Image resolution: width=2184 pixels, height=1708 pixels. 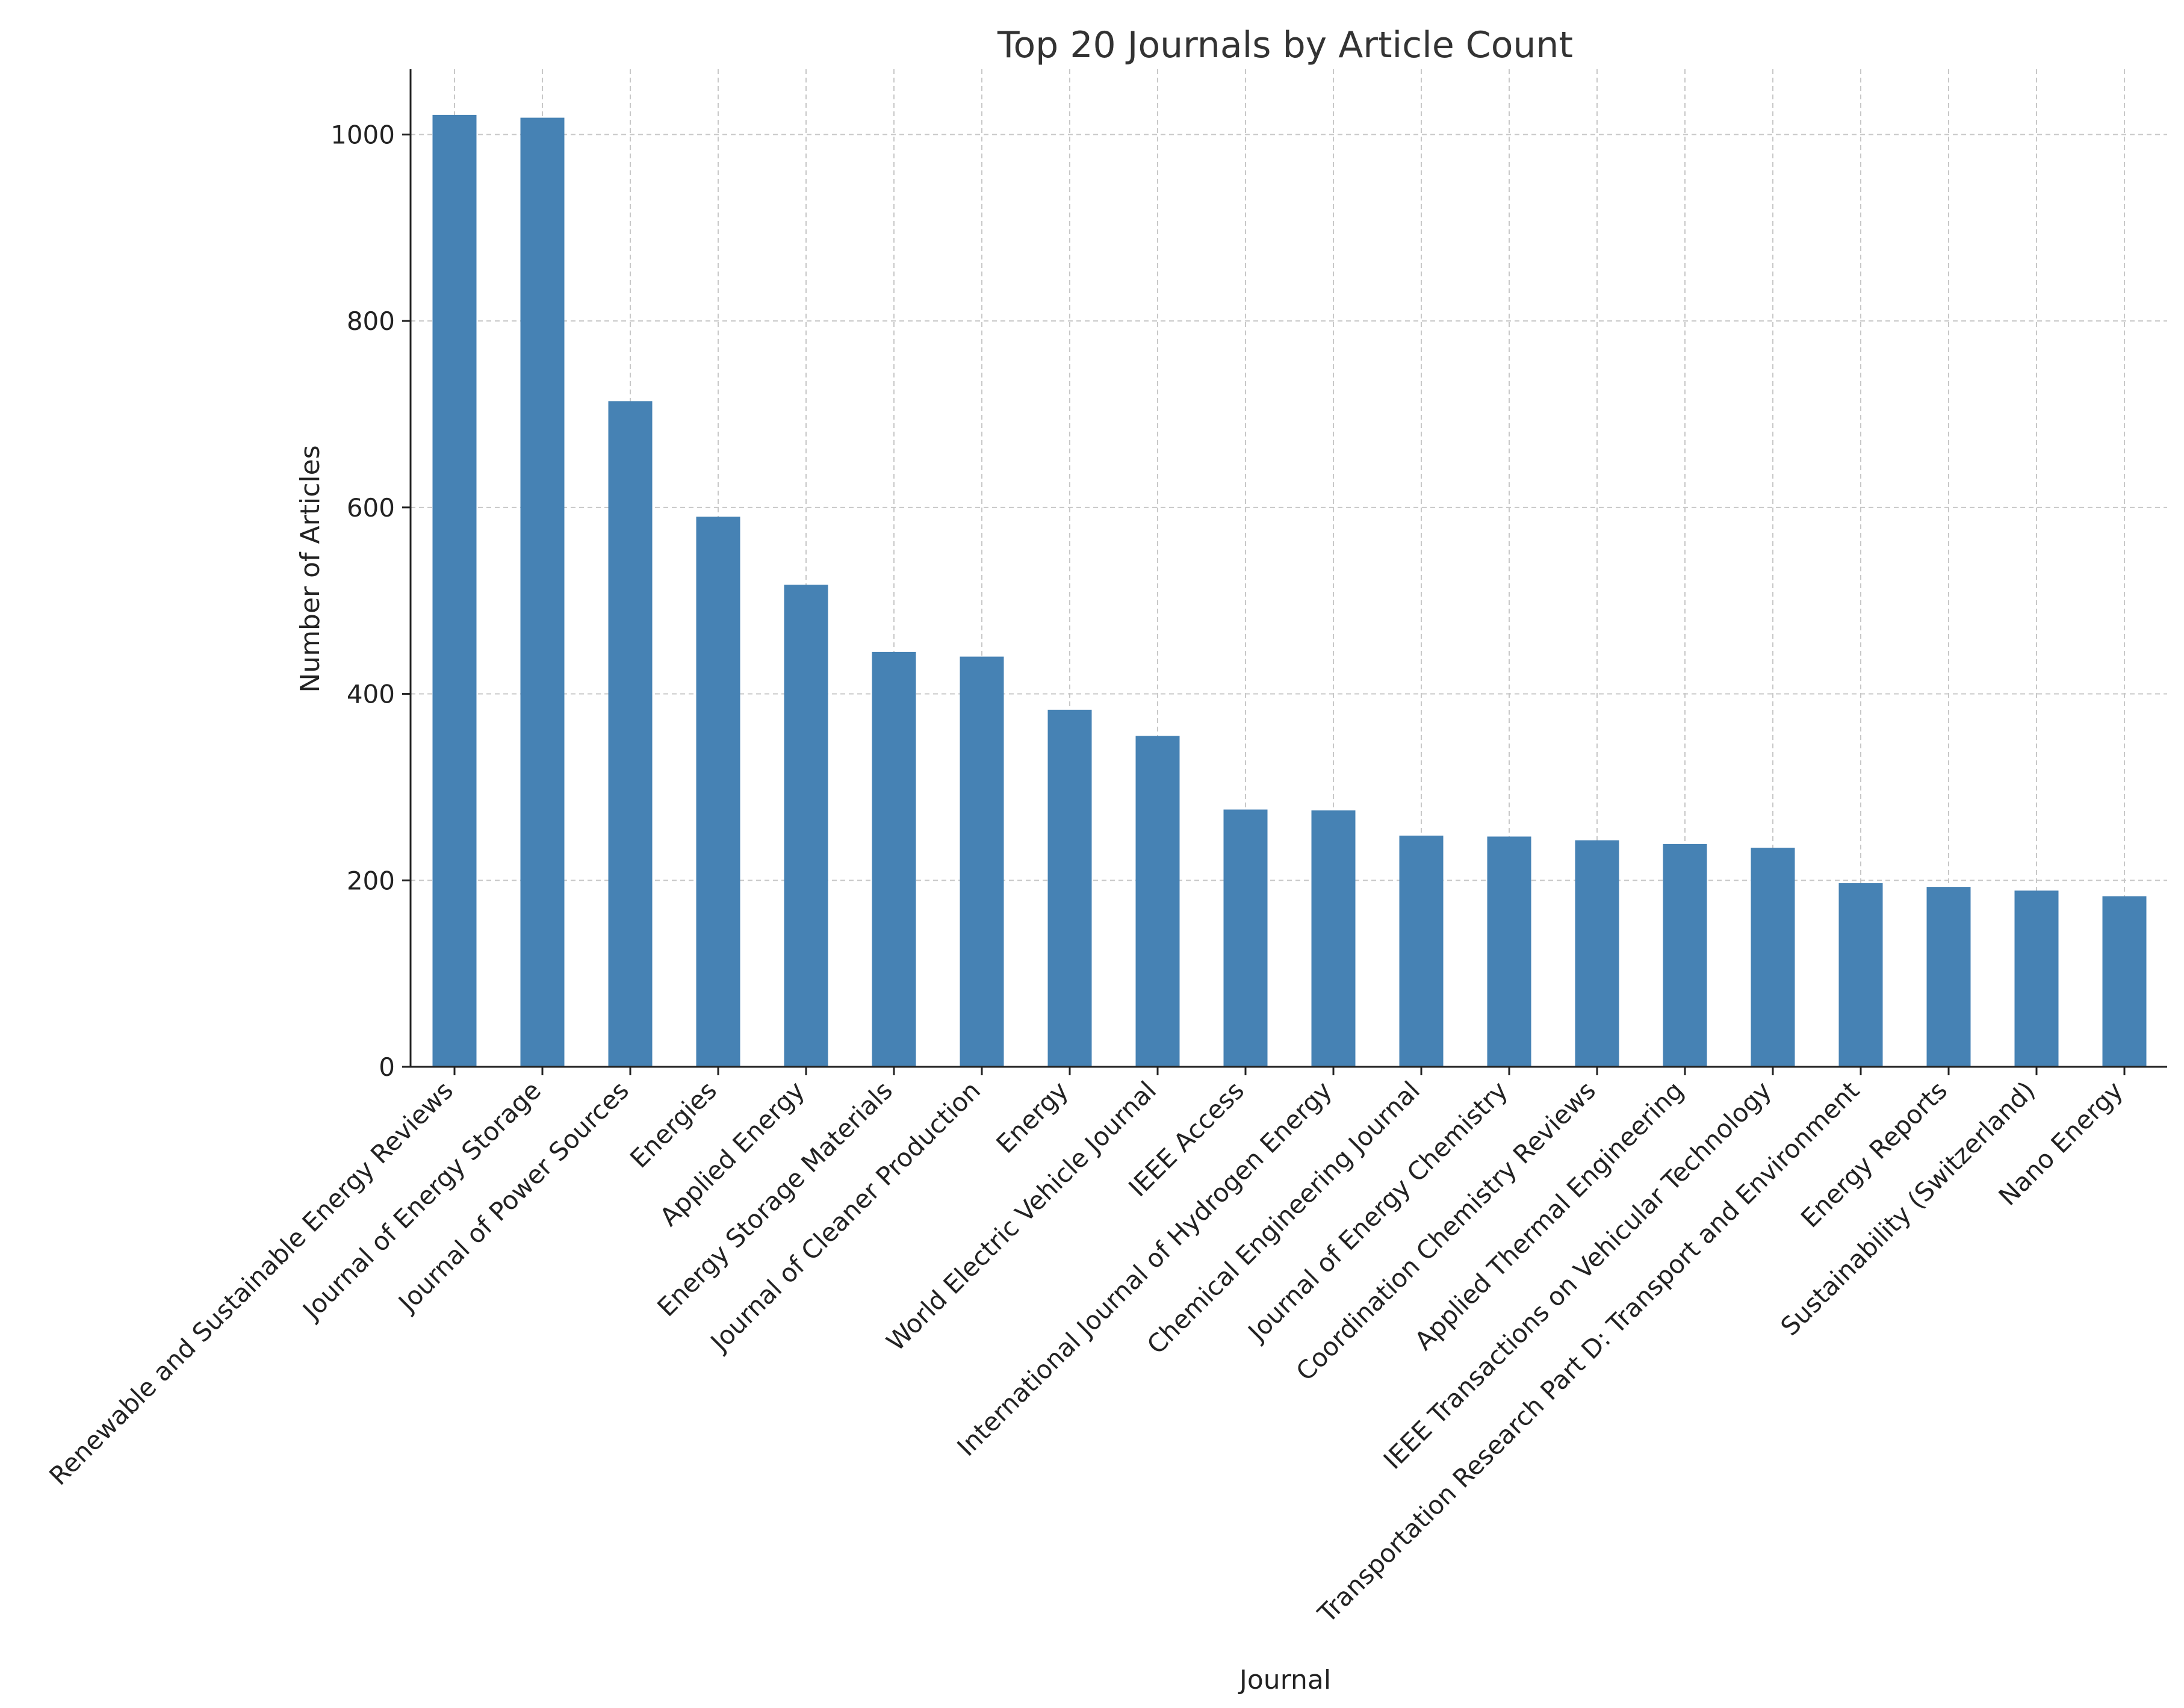 I want to click on x-axis-label: Journal, so click(x=1284, y=1680).